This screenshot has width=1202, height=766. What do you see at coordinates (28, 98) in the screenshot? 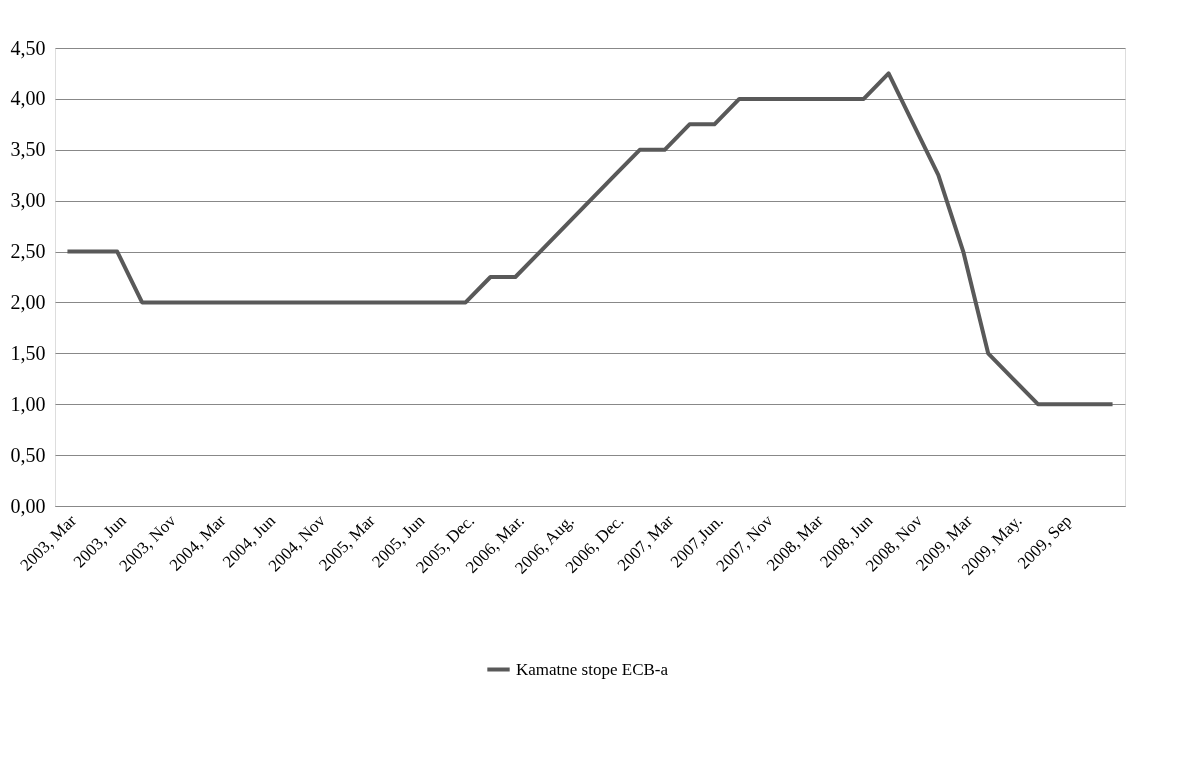
I see `y-tick-label: 4,00` at bounding box center [28, 98].